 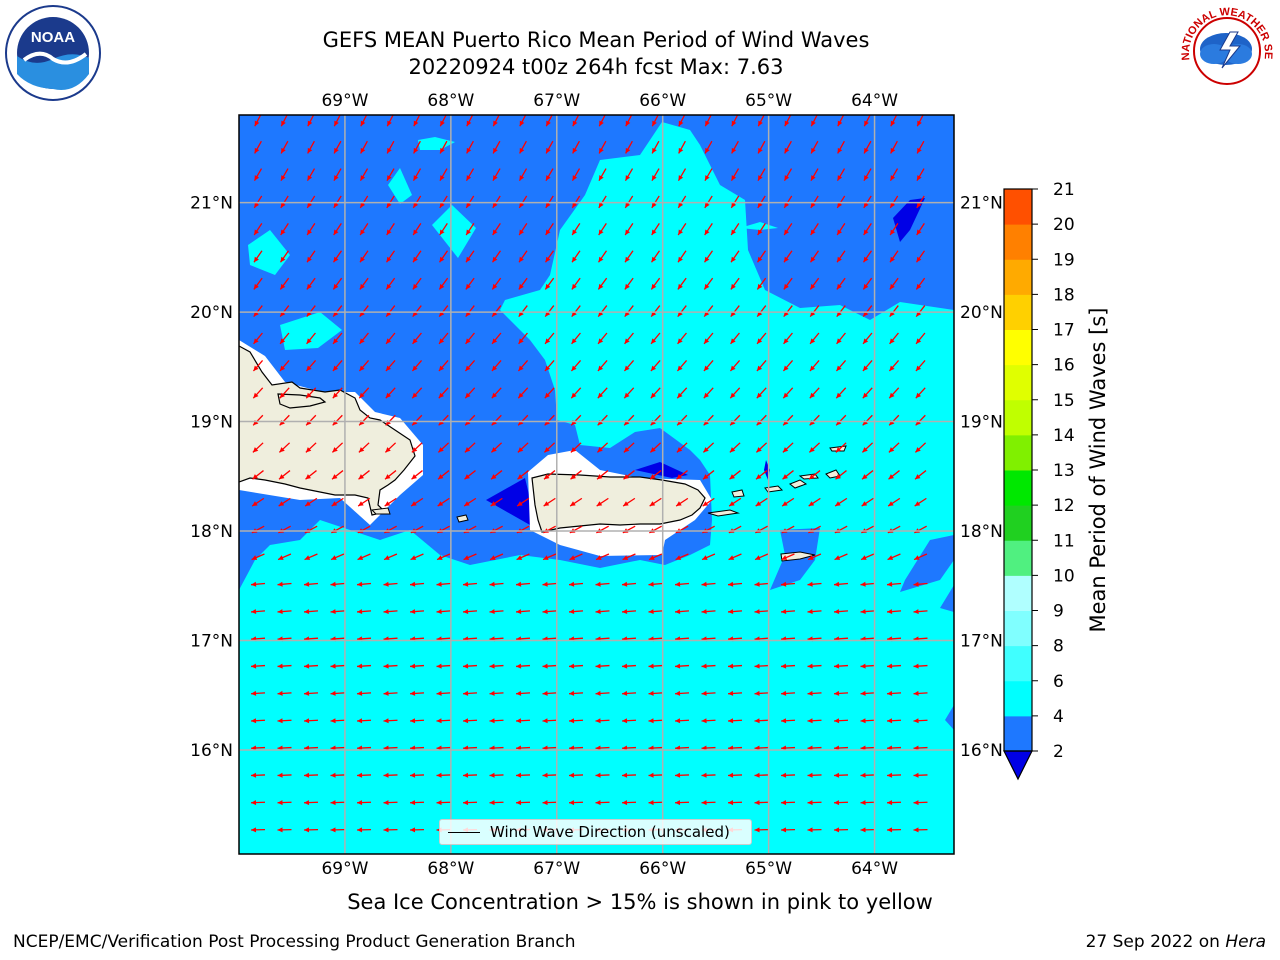 What do you see at coordinates (1064, 331) in the screenshot?
I see `colorbar-tick-label: 17` at bounding box center [1064, 331].